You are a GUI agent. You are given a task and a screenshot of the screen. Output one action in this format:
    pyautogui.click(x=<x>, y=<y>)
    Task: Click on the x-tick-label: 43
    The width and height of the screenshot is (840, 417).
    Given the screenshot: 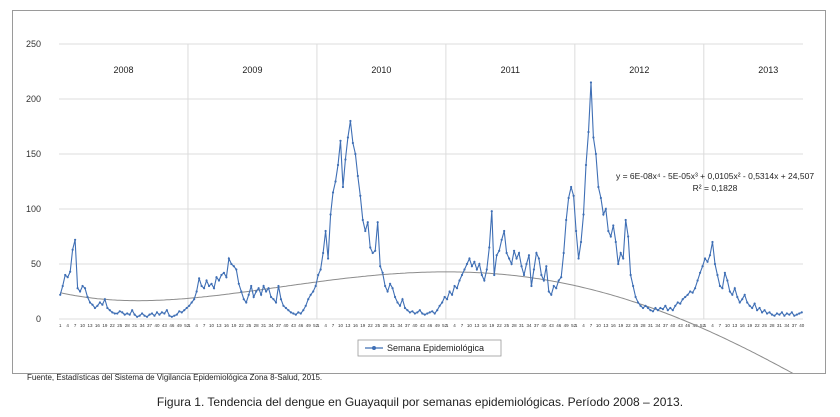 What is the action you would take?
    pyautogui.click(x=681, y=325)
    